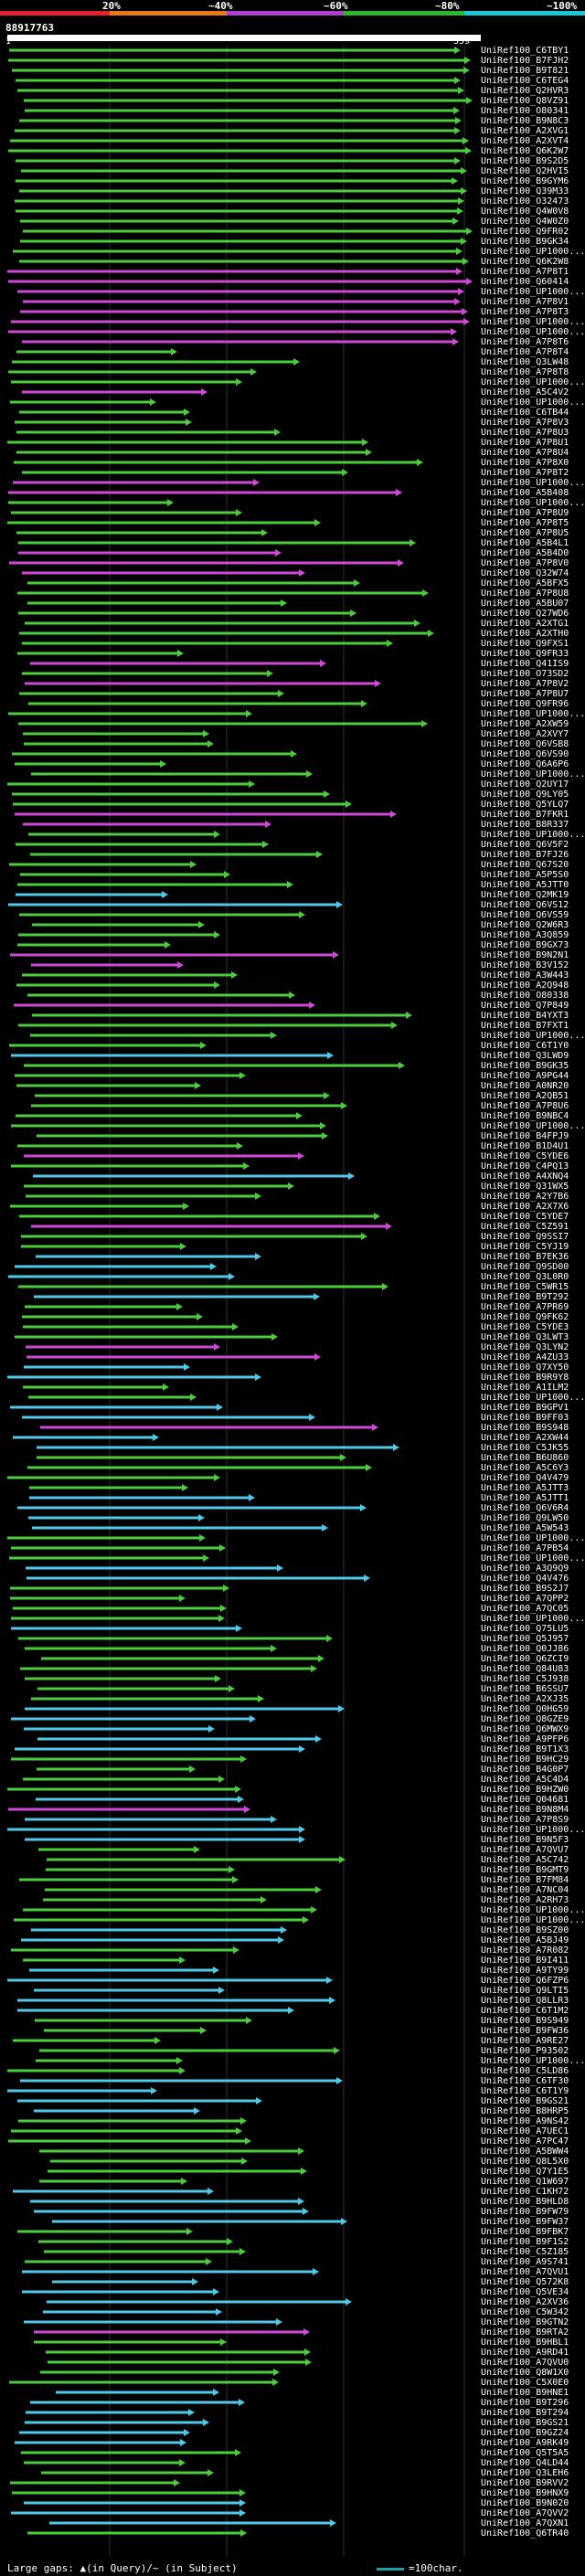 The height and width of the screenshot is (2576, 585). Describe the element at coordinates (525, 1780) in the screenshot. I see `hit-label: UniRef100_A5C4D4` at that location.